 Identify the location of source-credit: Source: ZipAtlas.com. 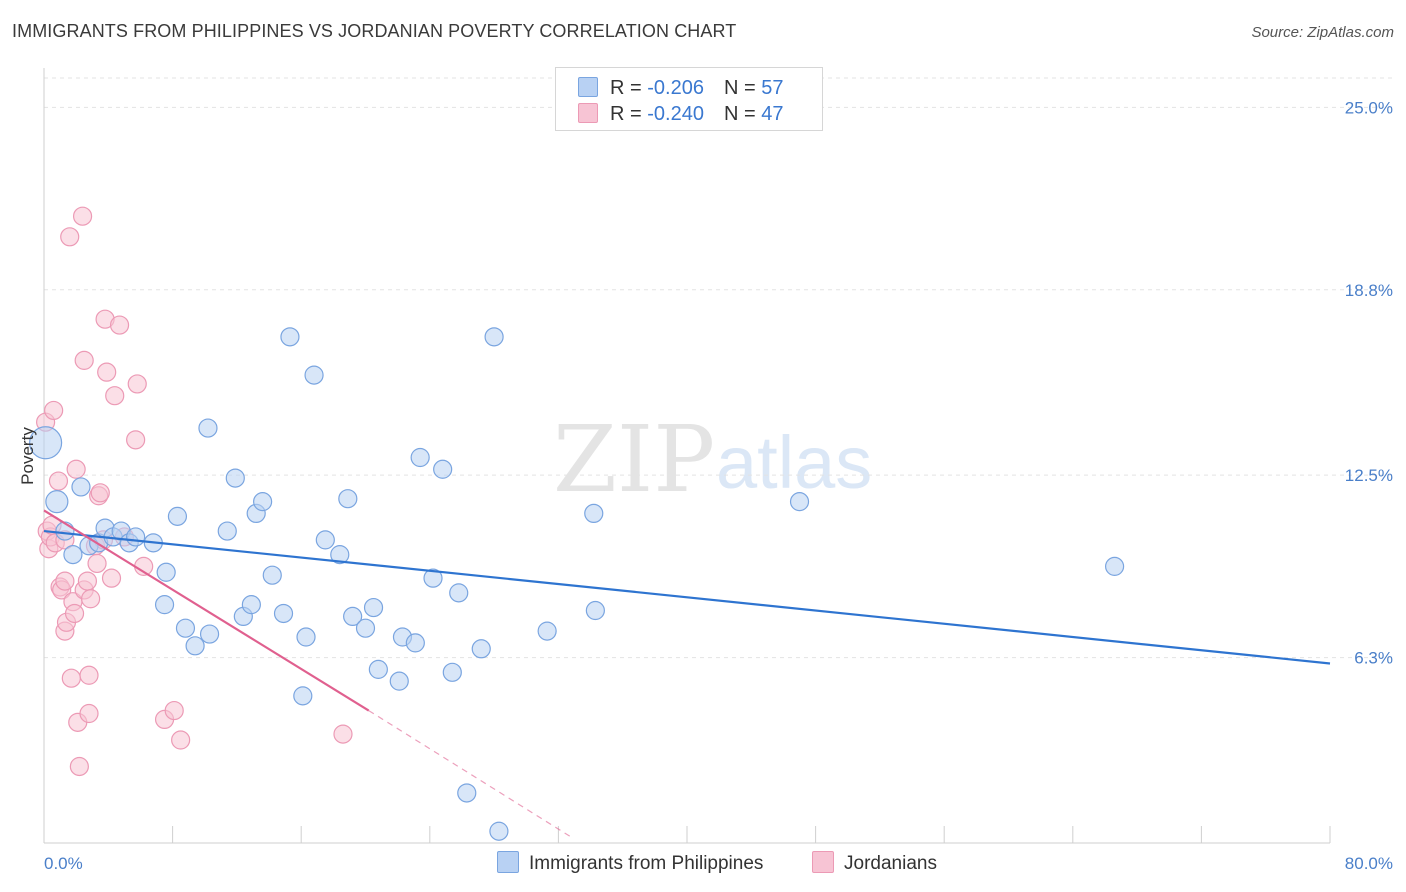
(1322, 32).